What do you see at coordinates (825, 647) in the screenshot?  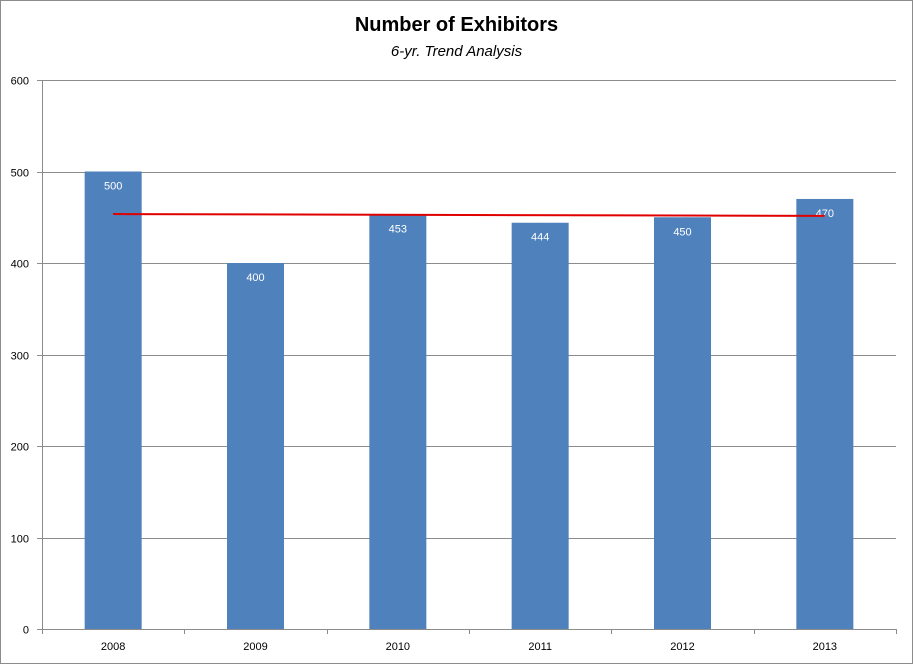 I see `x-tick-label-2013: 2013` at bounding box center [825, 647].